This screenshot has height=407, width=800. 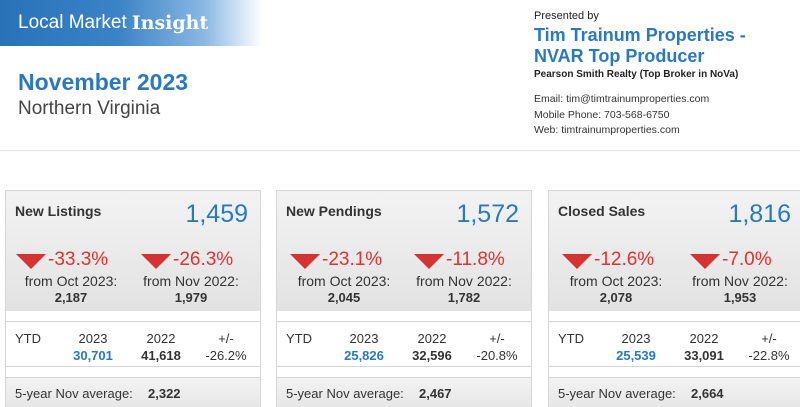 I want to click on ytd-value-2023: 30,701, so click(x=93, y=355).